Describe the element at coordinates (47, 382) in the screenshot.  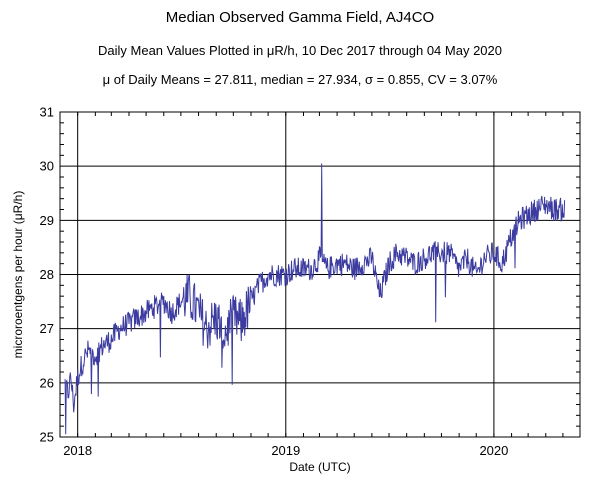
I see `y-tick-label: 26` at that location.